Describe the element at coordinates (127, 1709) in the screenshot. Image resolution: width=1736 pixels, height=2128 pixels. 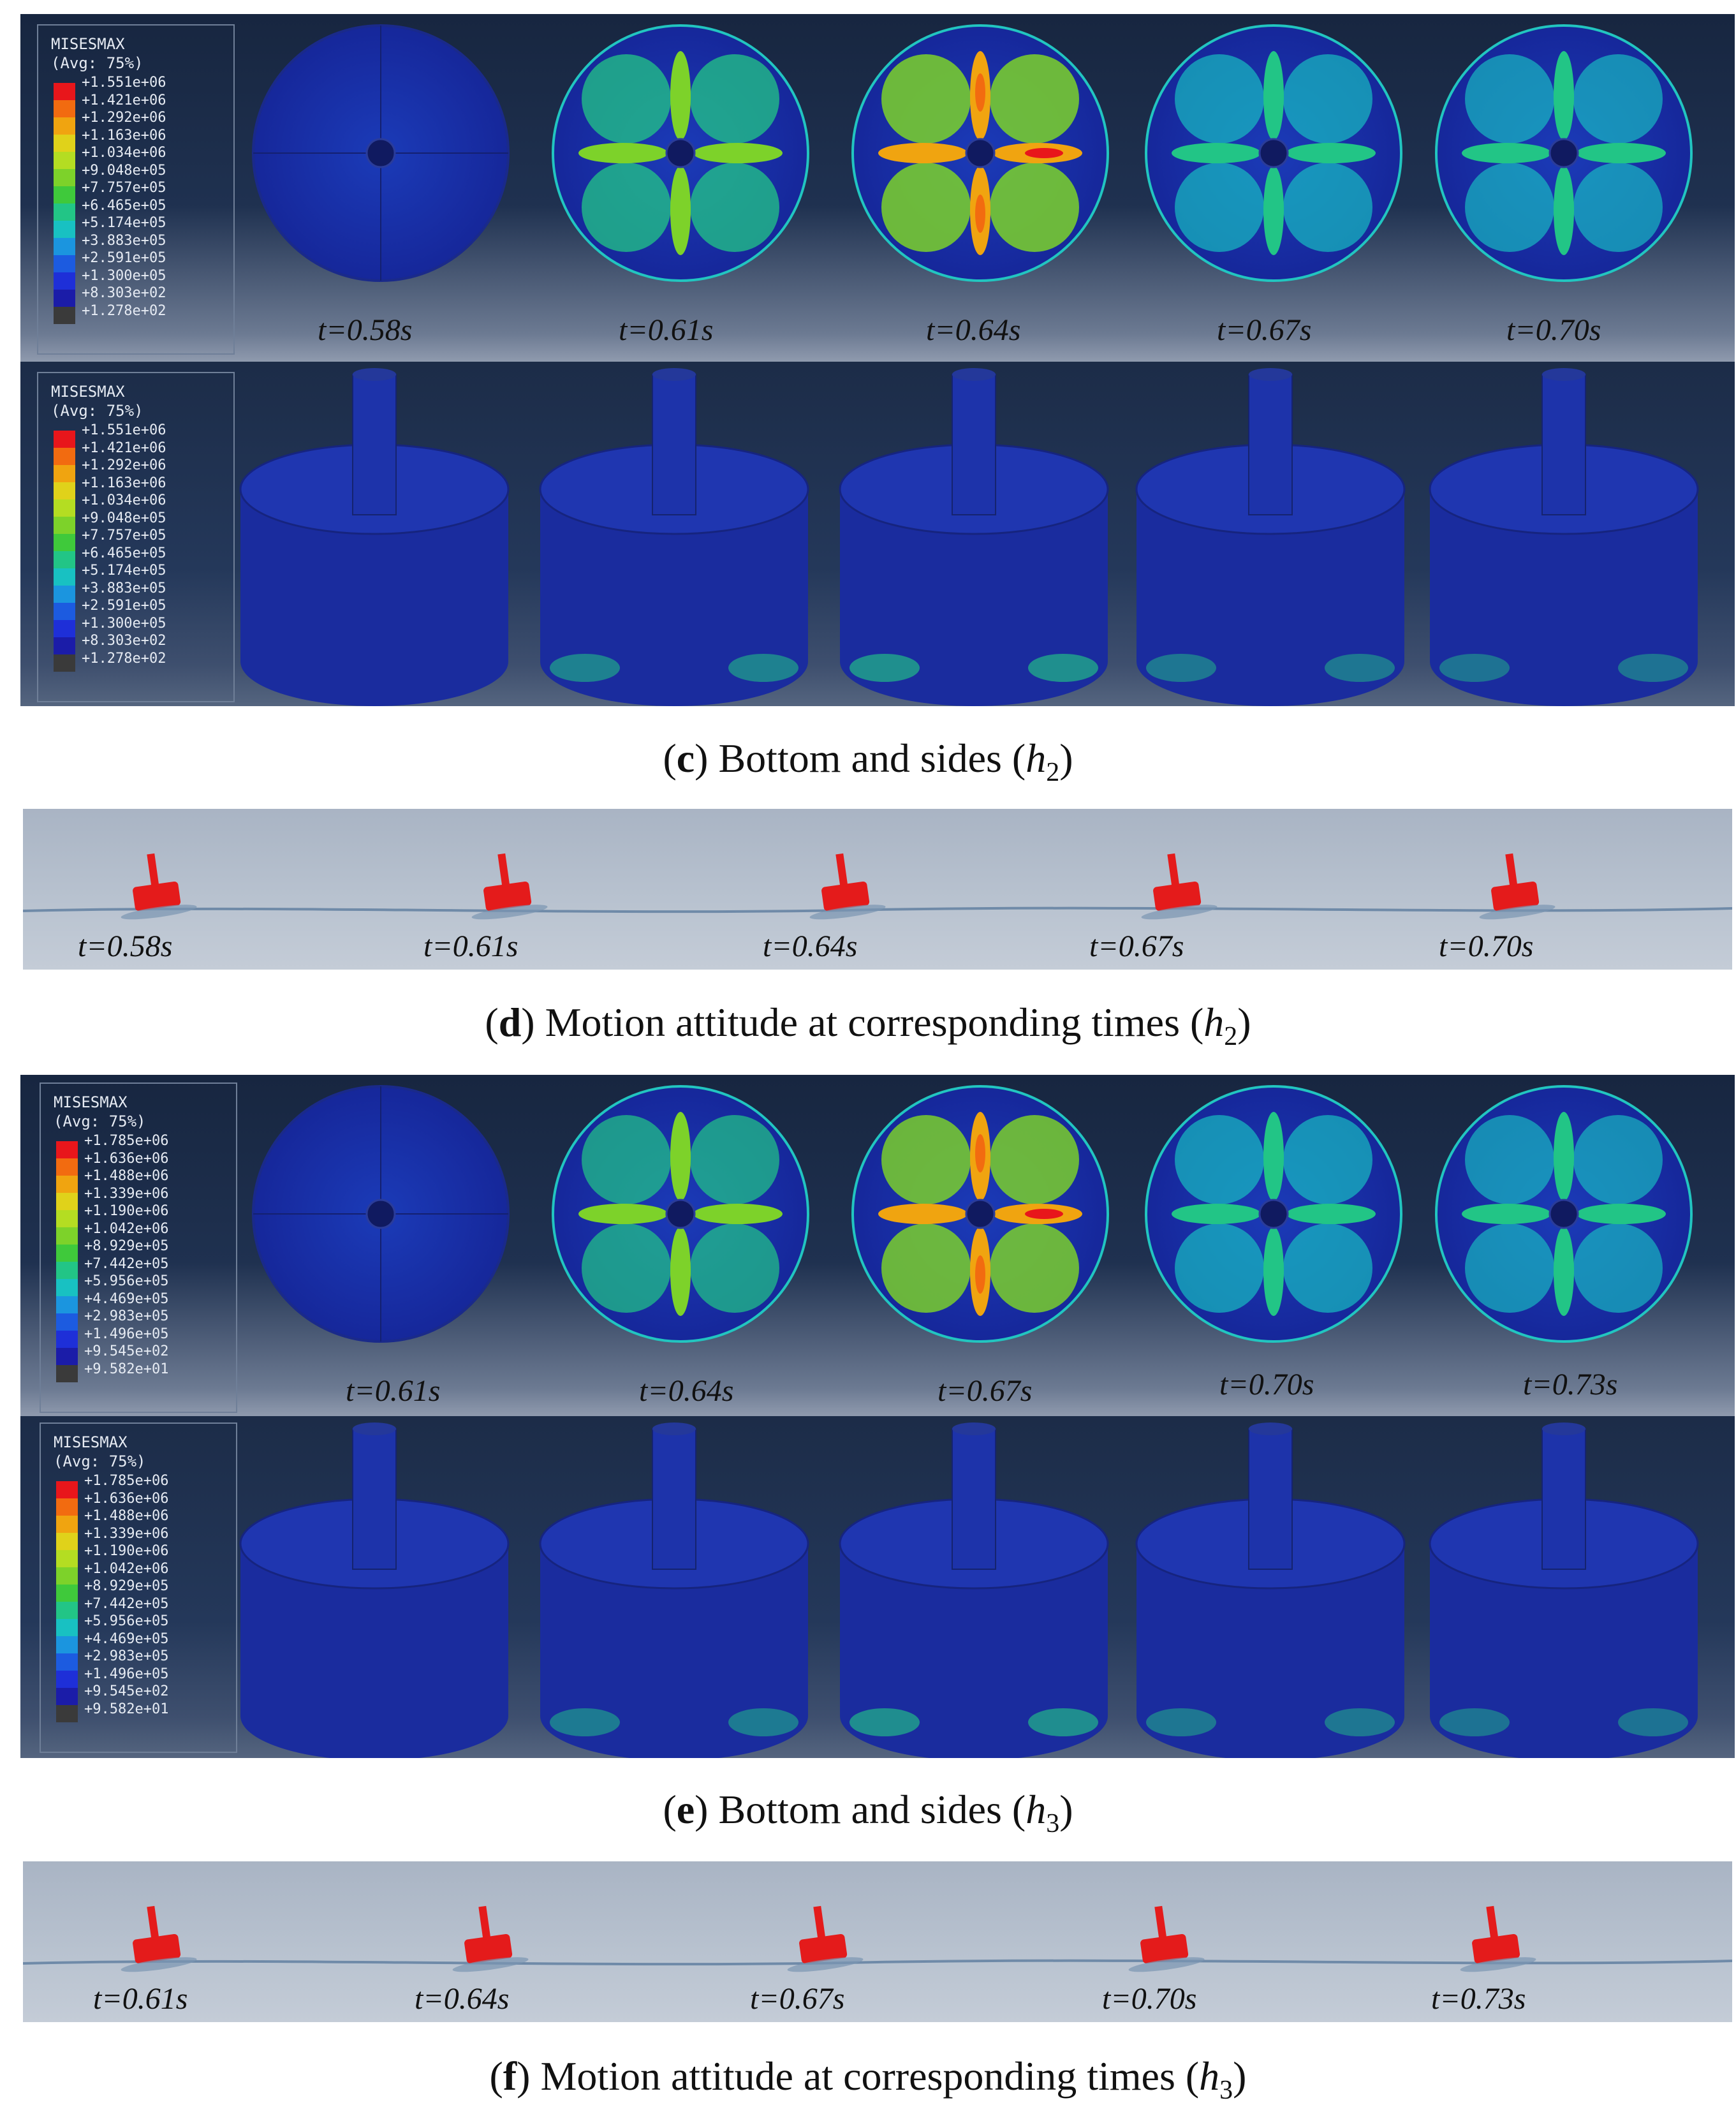
I see `legend-value: +9.582e+01` at that location.